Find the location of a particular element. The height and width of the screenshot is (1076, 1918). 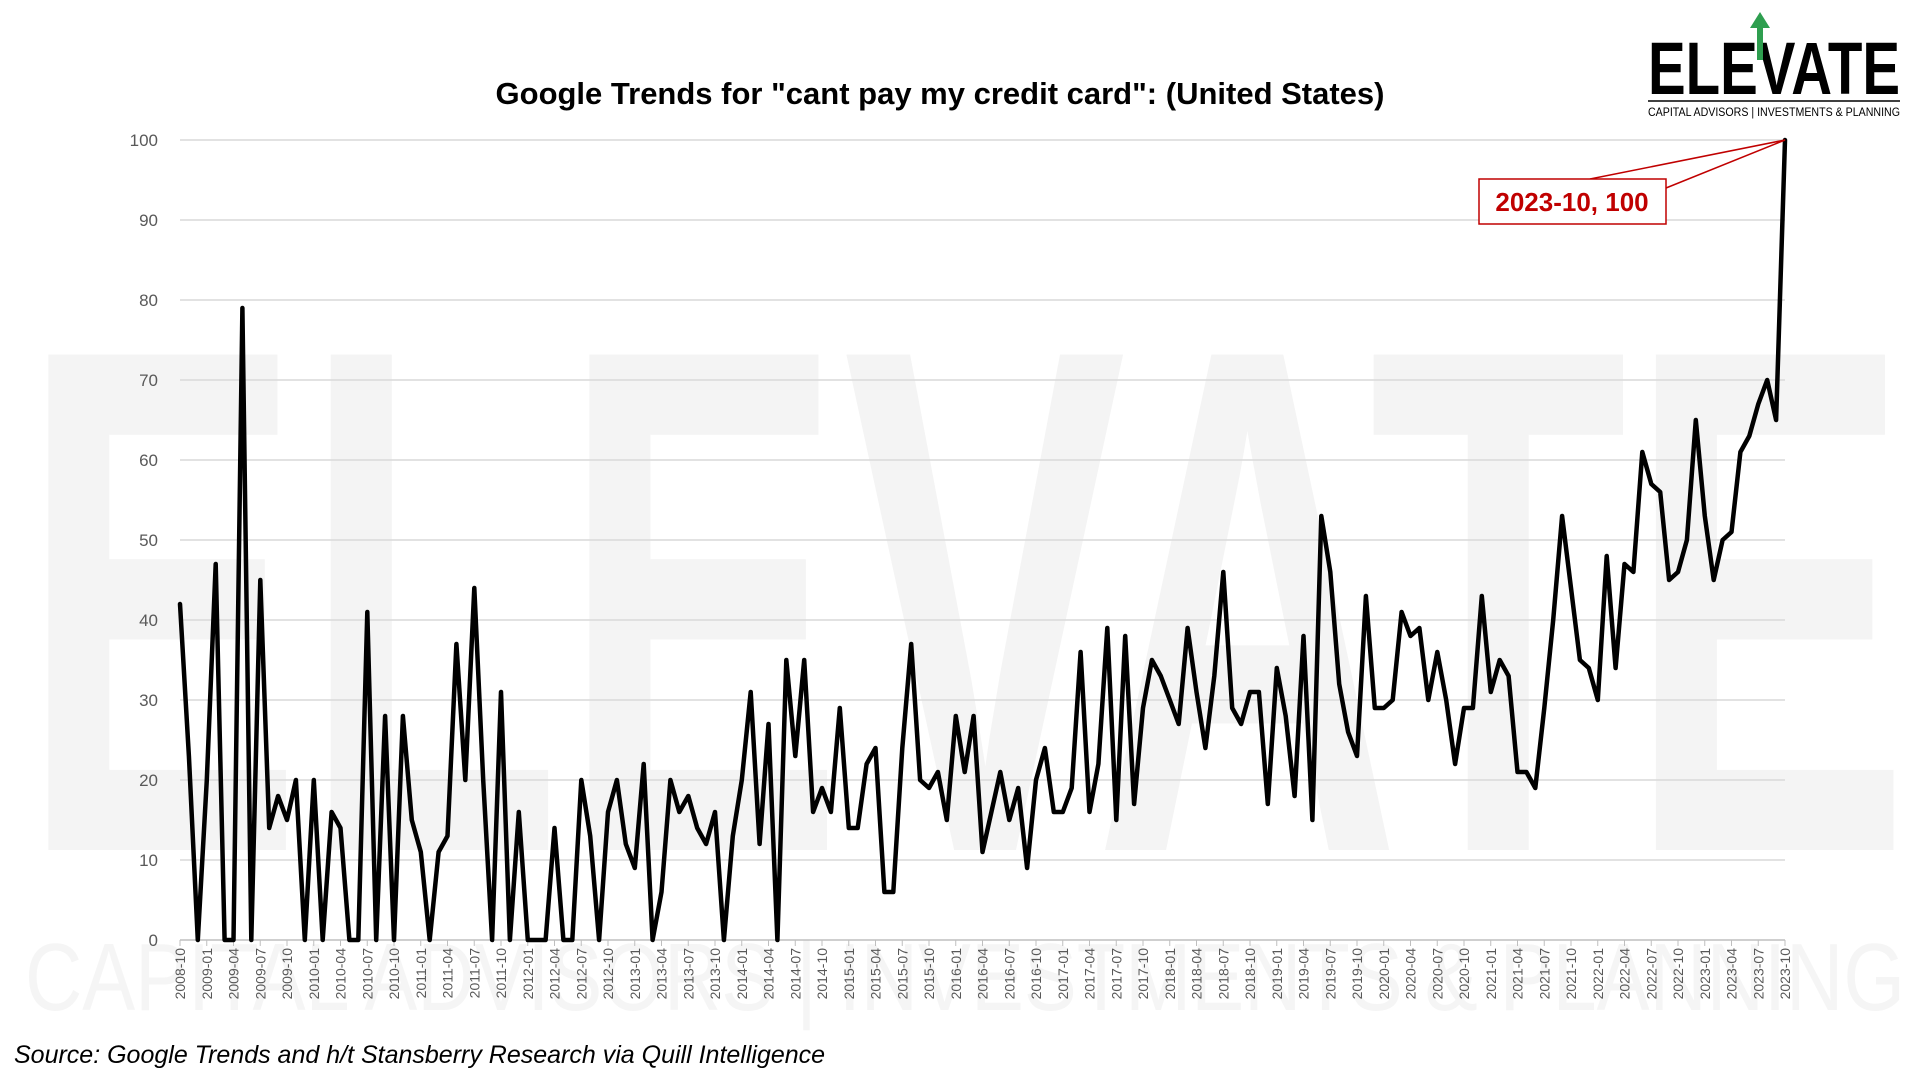

y-axis: 0 10 20 30 40 50 60 70 80 90 100 is located at coordinates (144, 540).